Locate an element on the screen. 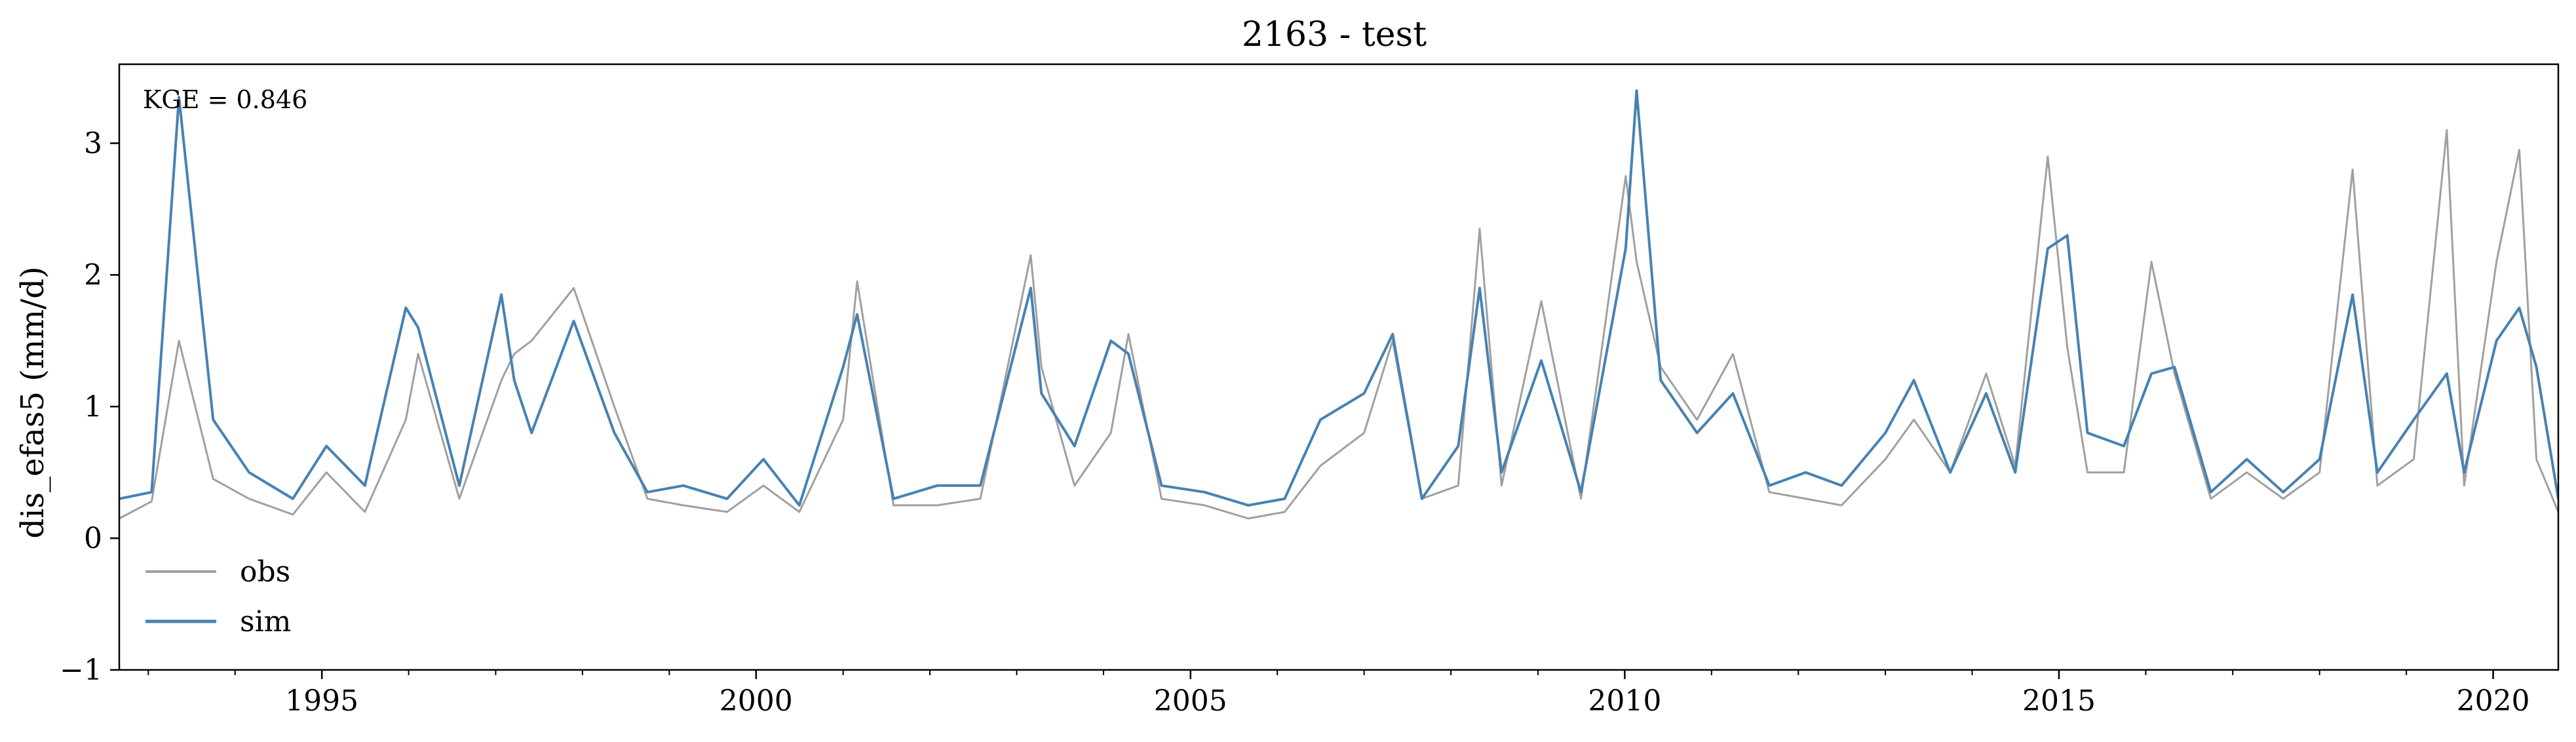  x-tick-label: 1995 is located at coordinates (321, 701).